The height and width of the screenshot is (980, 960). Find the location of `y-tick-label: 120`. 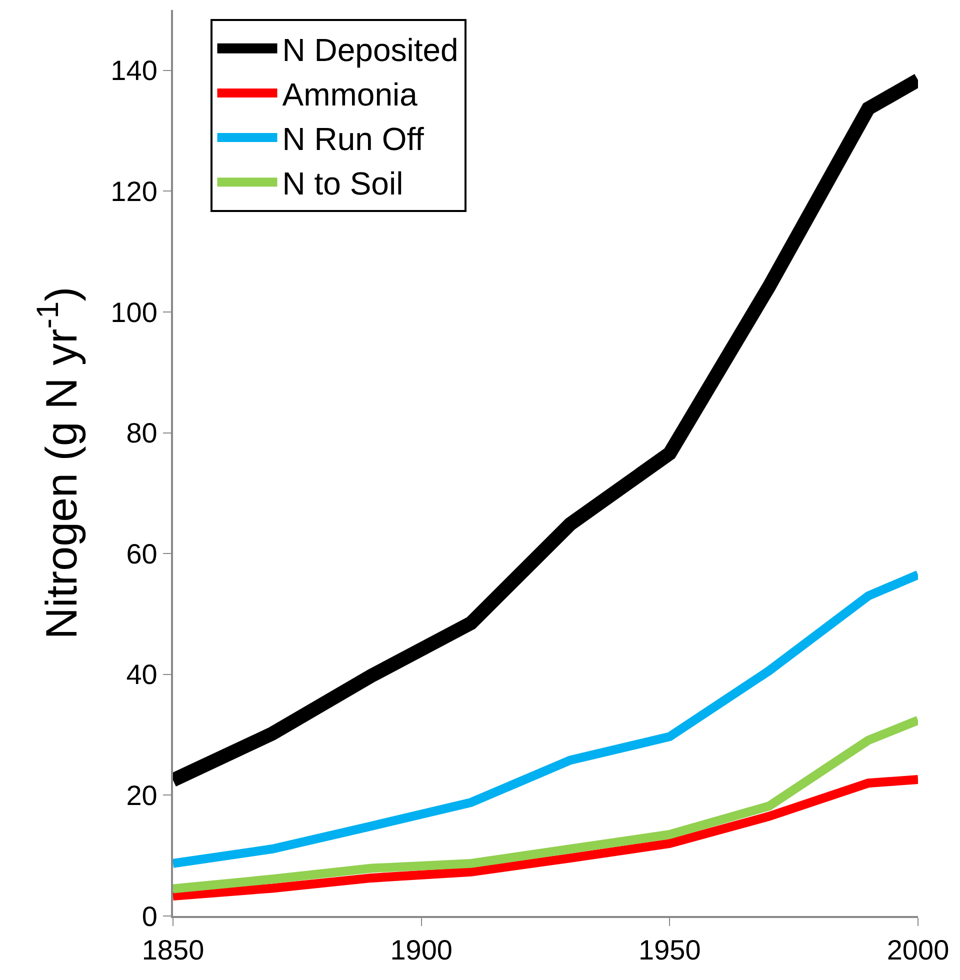

y-tick-label: 120 is located at coordinates (134, 191).